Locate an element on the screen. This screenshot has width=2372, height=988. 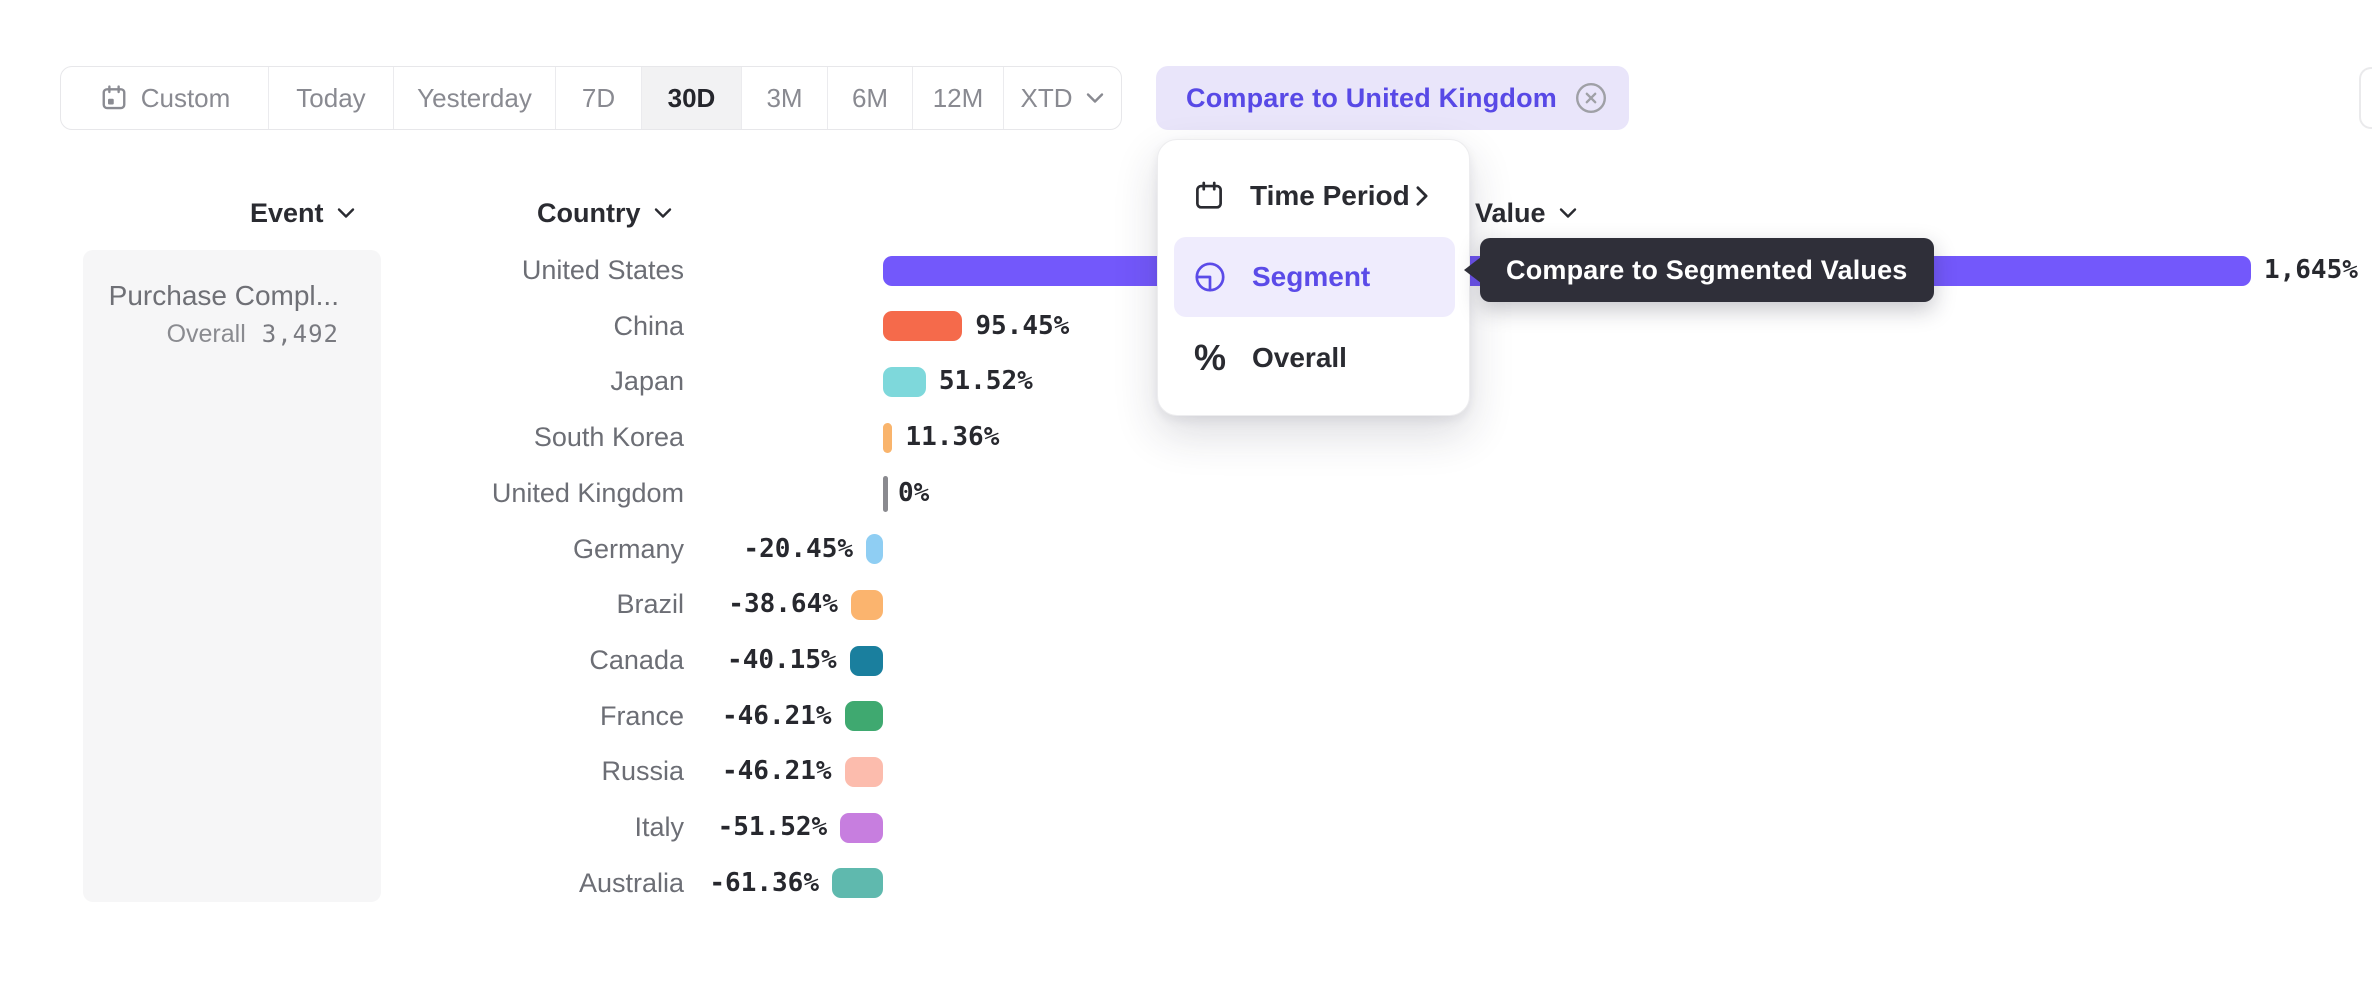
chart-row: United Kingdom 0% is located at coordinates (1186, 494).